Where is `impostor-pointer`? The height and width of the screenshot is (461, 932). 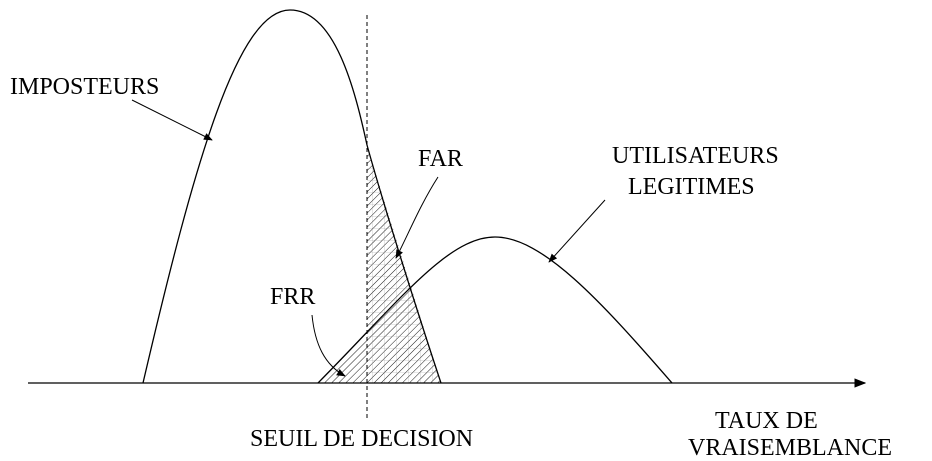
impostor-pointer is located at coordinates (172, 120).